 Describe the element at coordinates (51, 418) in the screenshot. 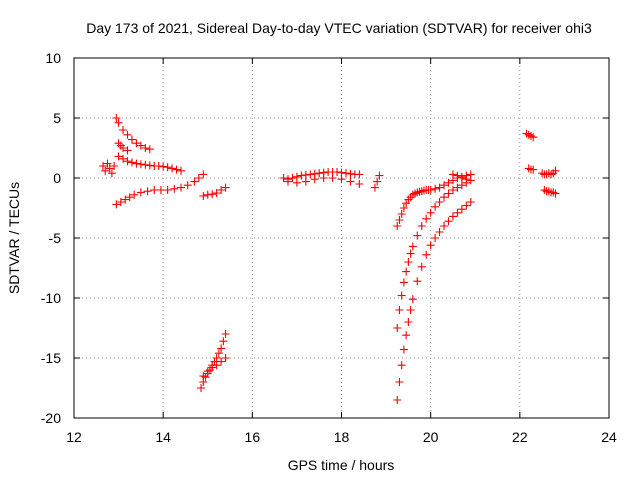

I see `y-tick-label: -20` at that location.